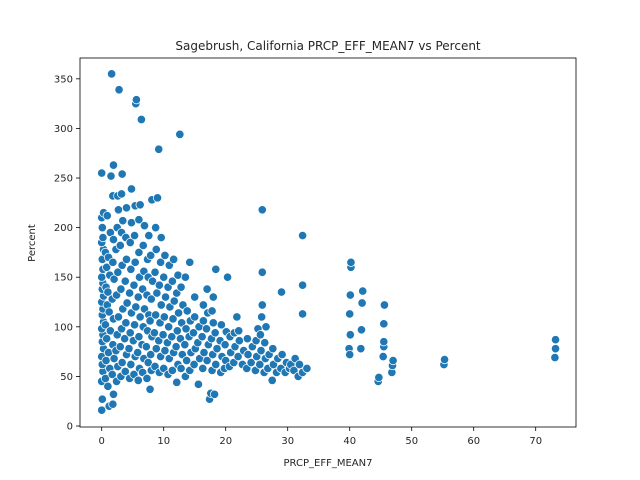 This screenshot has height=480, width=640. Describe the element at coordinates (225, 441) in the screenshot. I see `x-tick-label: 20` at that location.